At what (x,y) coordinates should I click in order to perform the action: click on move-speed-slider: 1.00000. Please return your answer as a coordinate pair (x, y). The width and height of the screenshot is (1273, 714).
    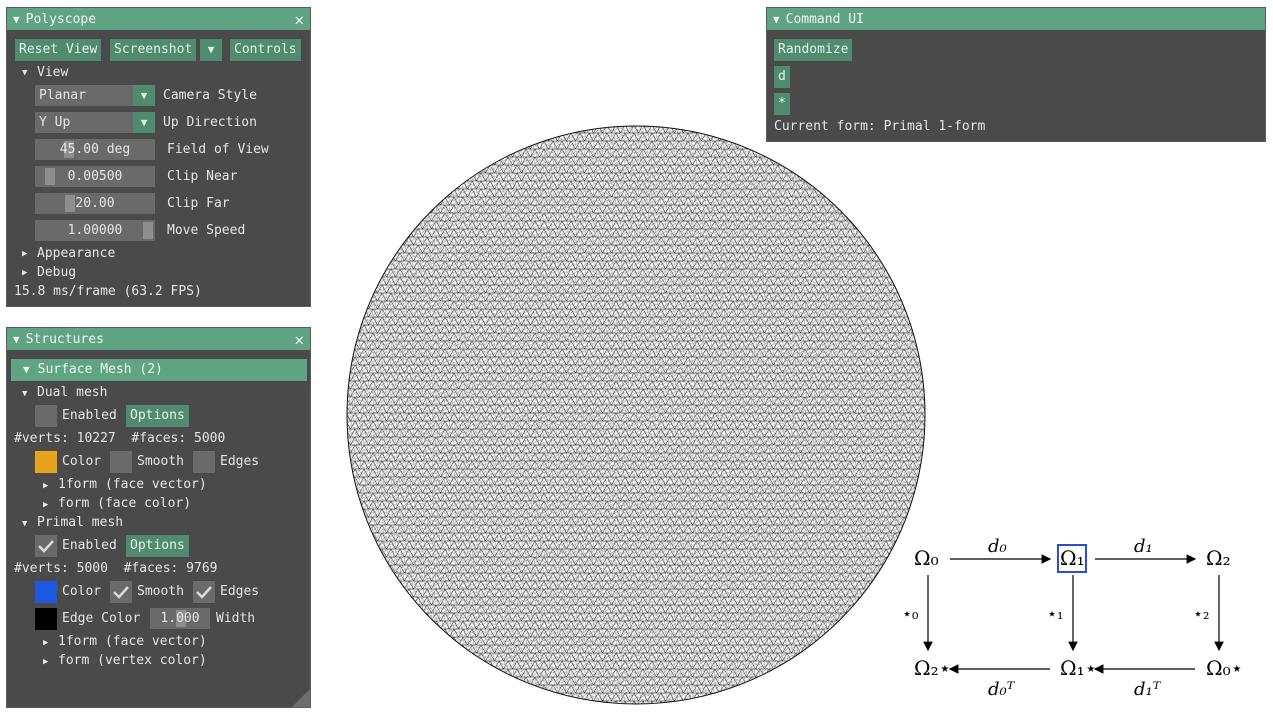
    Looking at the image, I should click on (95, 230).